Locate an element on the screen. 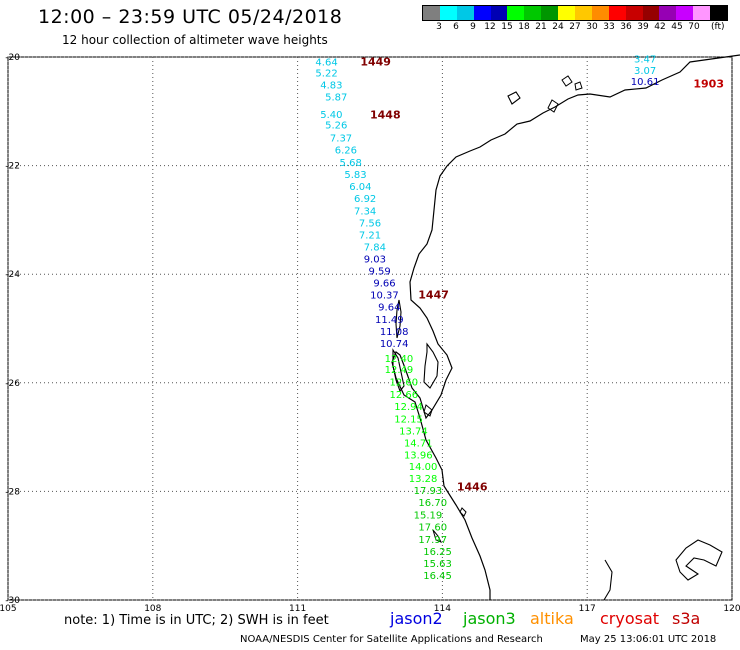 This screenshot has width=740, height=650. wave-height-value: 12.40 is located at coordinates (399, 359).